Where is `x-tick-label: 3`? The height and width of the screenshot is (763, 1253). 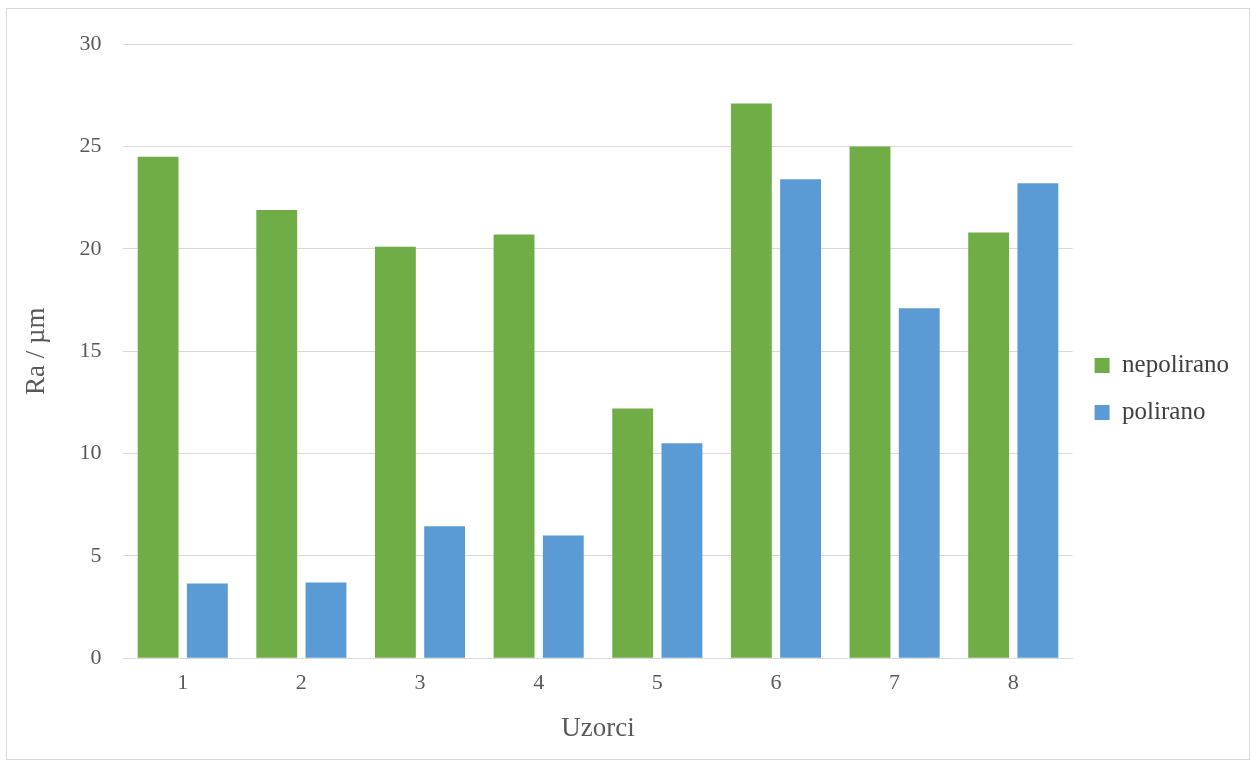 x-tick-label: 3 is located at coordinates (420, 682).